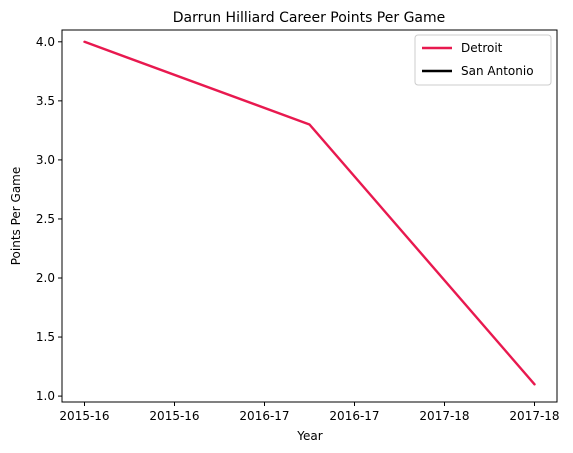 The image size is (573, 453). What do you see at coordinates (309, 18) in the screenshot?
I see `chart-title: Darrun Hilliard Career Points Per Game` at bounding box center [309, 18].